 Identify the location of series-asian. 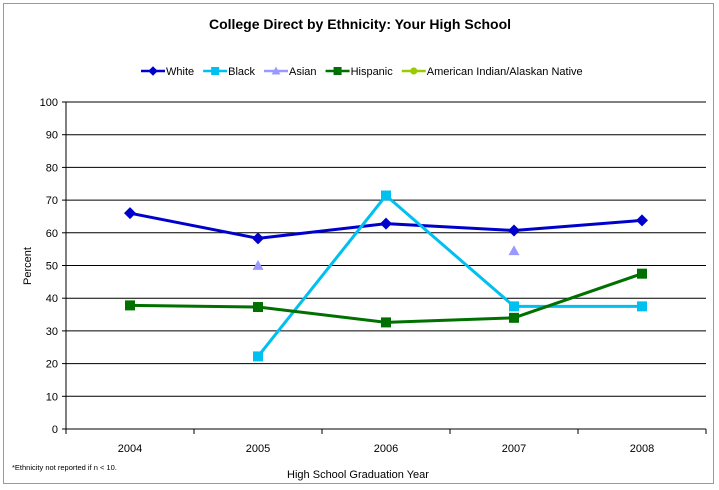
(386, 257).